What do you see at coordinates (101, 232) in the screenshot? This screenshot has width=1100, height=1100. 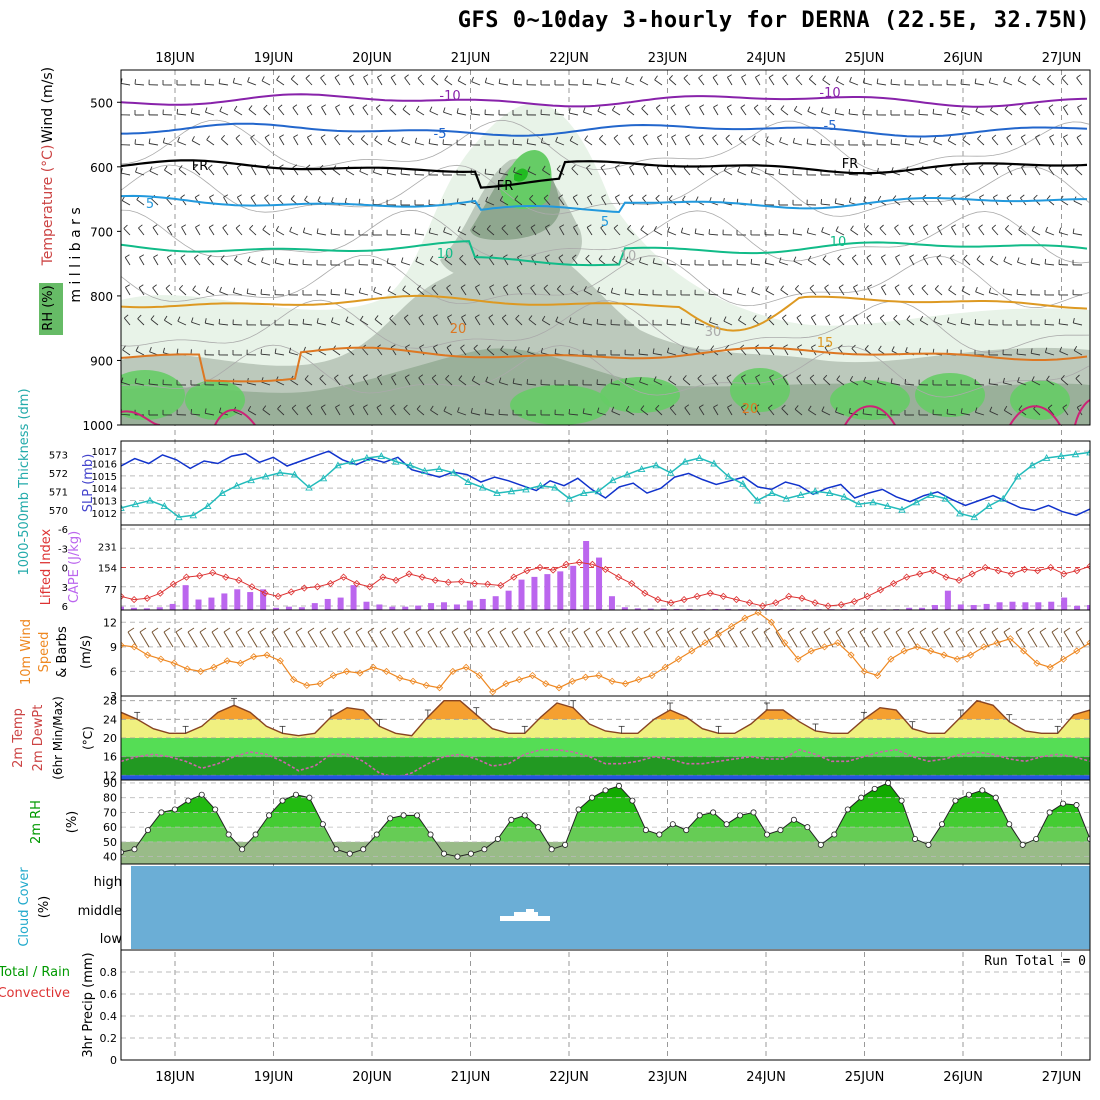 I see `pressure-tick: 700` at bounding box center [101, 232].